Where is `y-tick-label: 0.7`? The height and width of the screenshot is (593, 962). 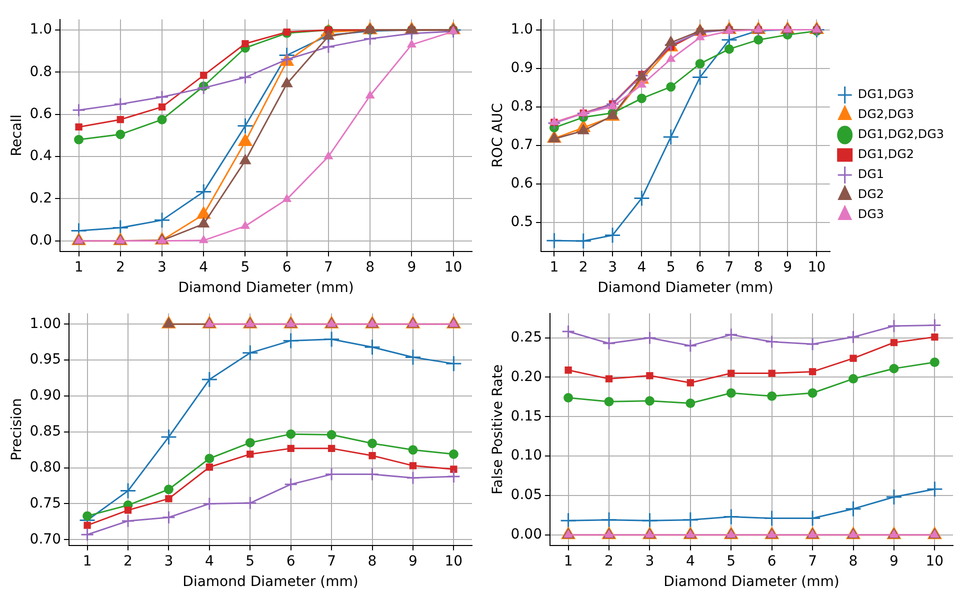 y-tick-label: 0.7 is located at coordinates (522, 145).